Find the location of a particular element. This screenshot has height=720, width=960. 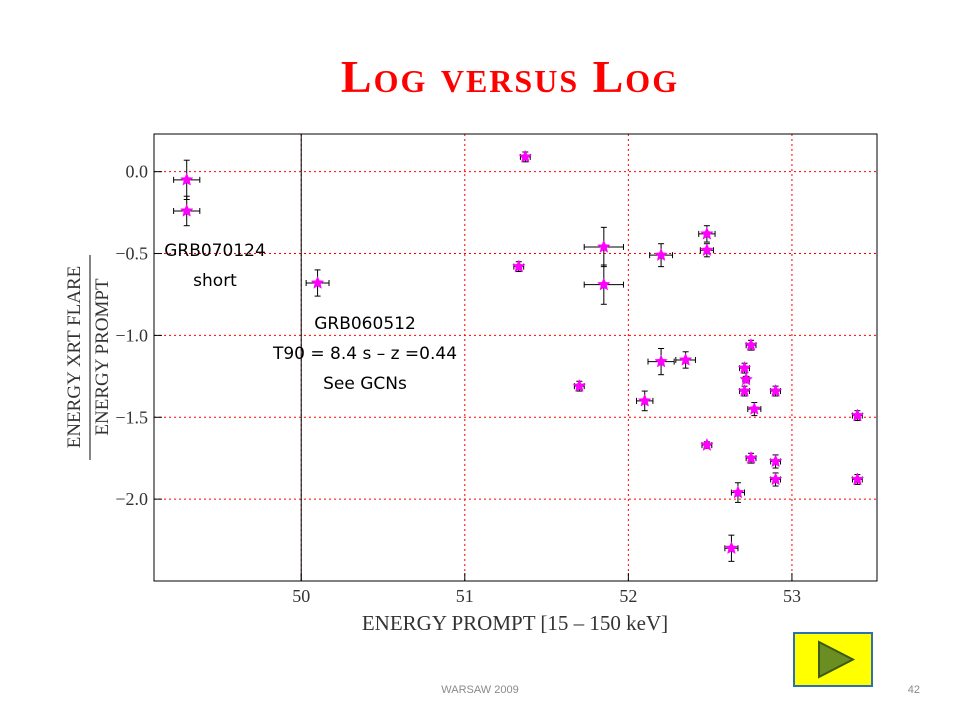

x-tick-label: 52 is located at coordinates (628, 596).